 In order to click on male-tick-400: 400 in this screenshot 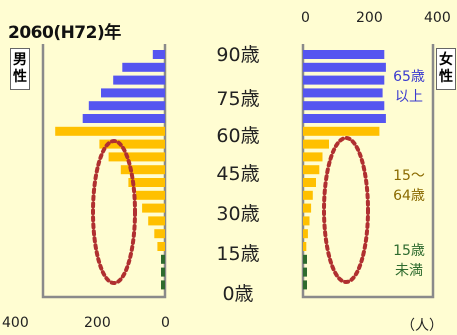, I will do `click(15, 323)`.